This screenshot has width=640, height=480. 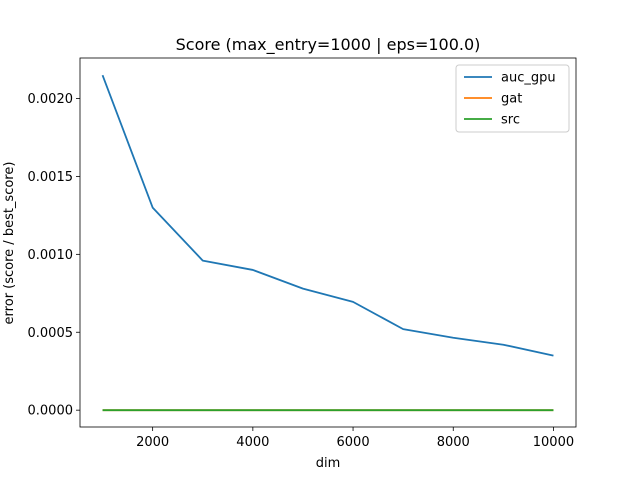 I want to click on x-tick-label: 2000, so click(x=152, y=442).